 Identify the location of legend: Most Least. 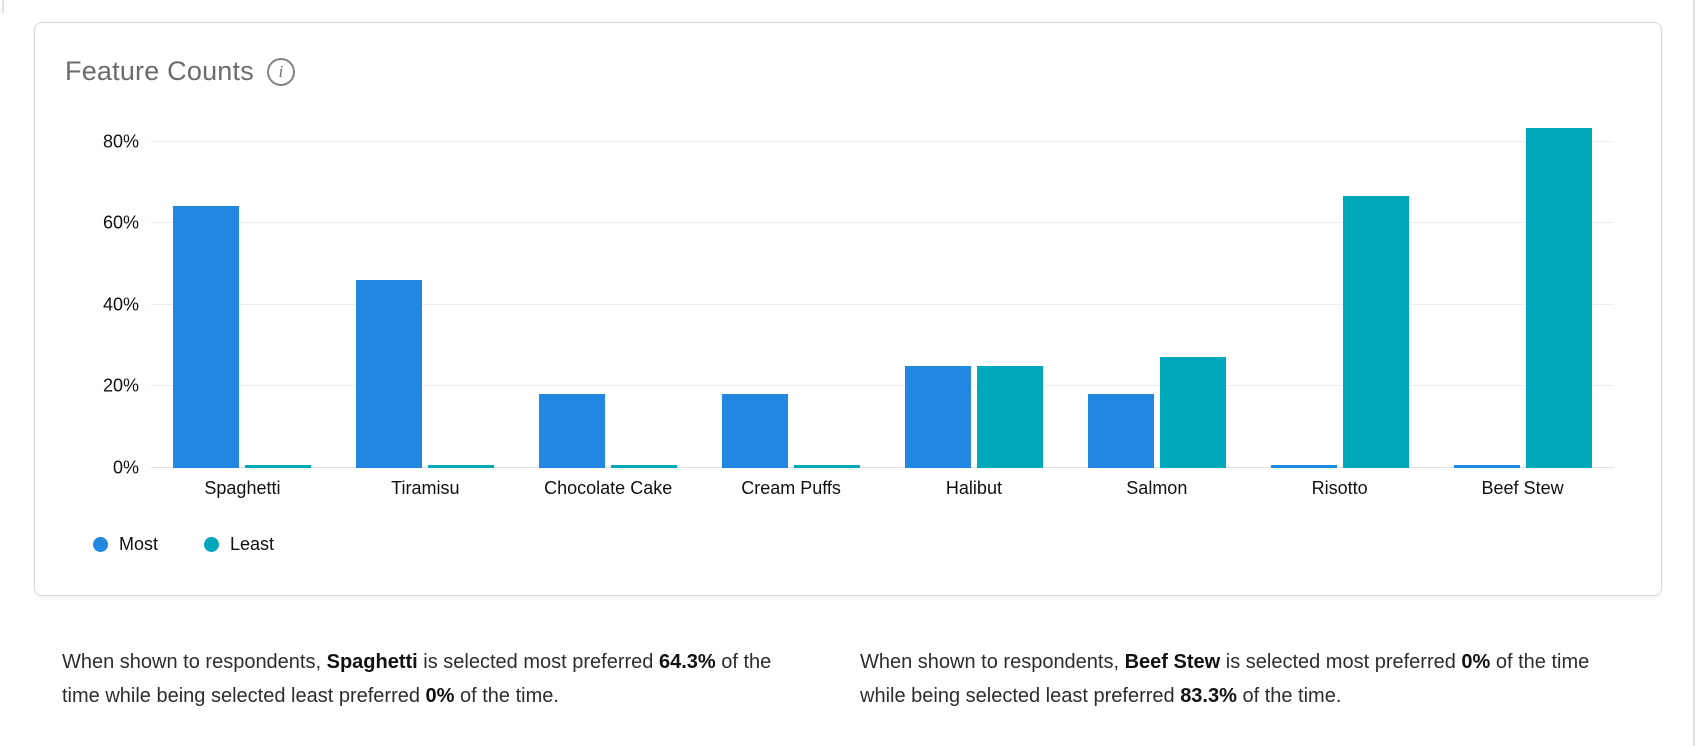
(183, 544).